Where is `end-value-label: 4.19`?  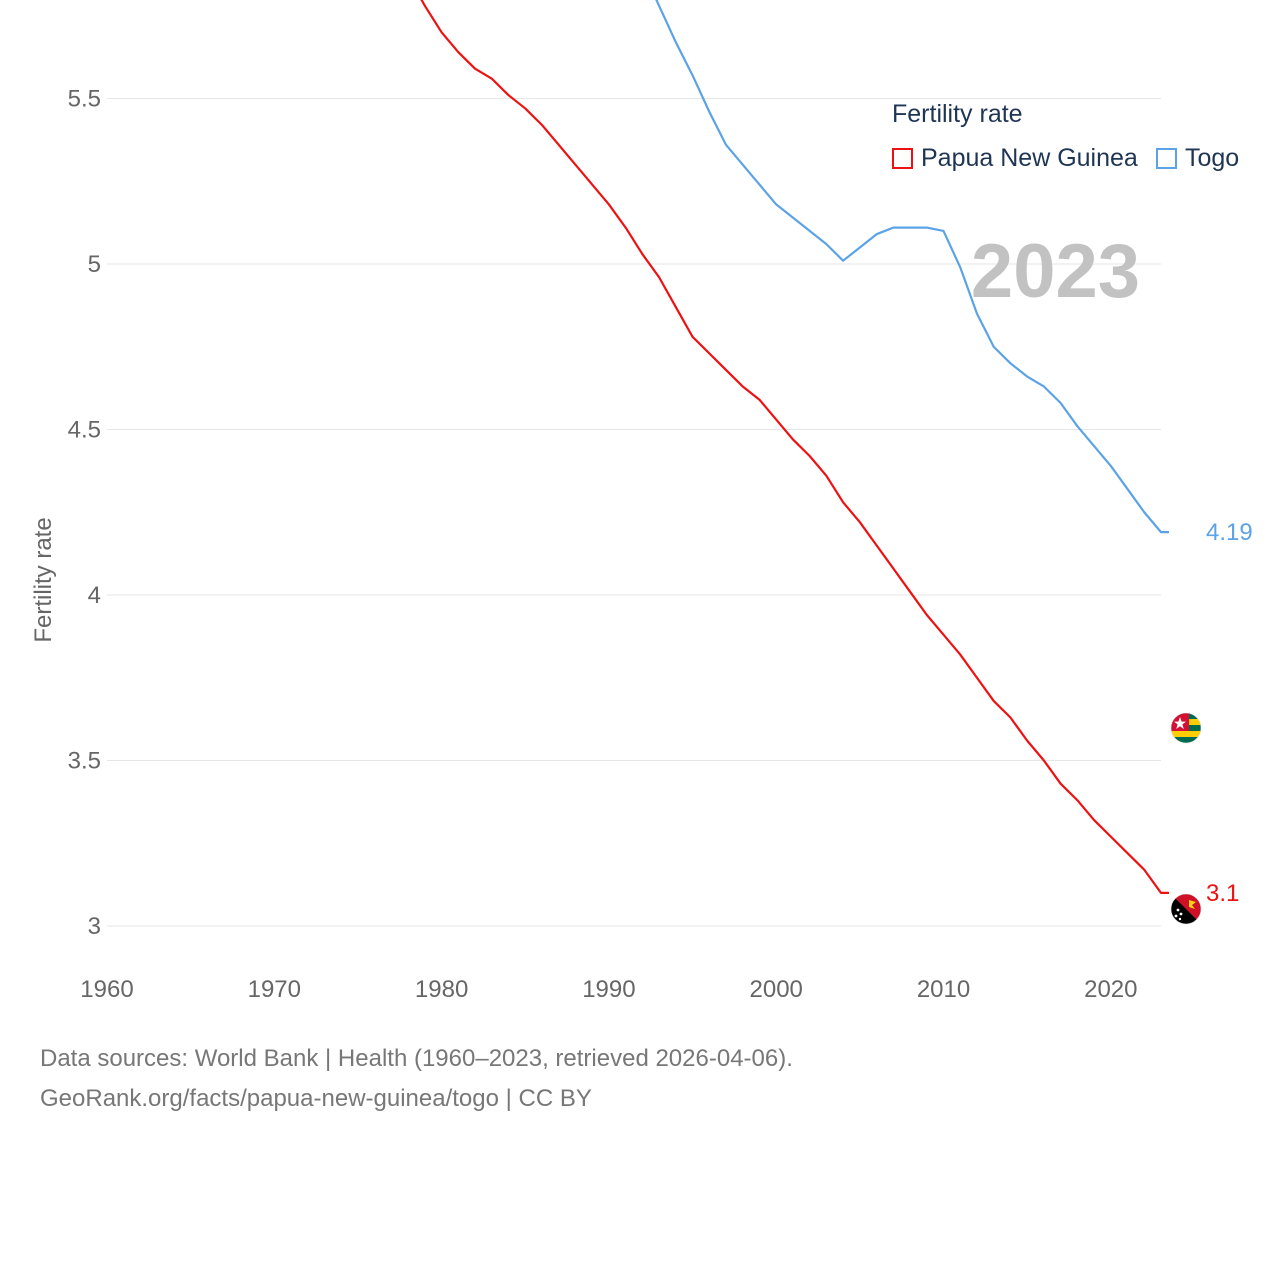 end-value-label: 4.19 is located at coordinates (1229, 532).